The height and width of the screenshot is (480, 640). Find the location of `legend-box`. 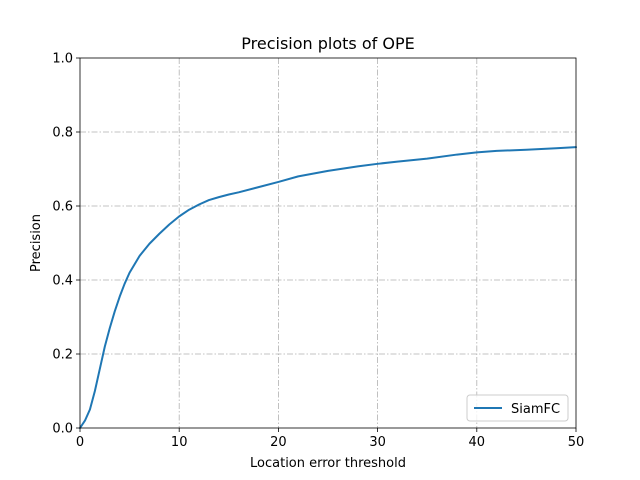

legend-box is located at coordinates (517, 408).